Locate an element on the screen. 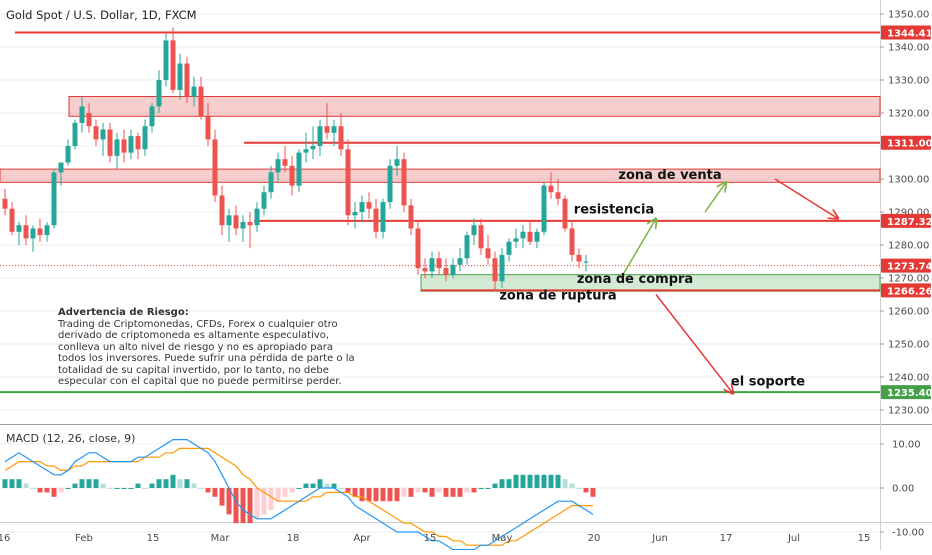 Image resolution: width=932 pixels, height=555 pixels. y-tick-label: 1290.00 is located at coordinates (908, 213).